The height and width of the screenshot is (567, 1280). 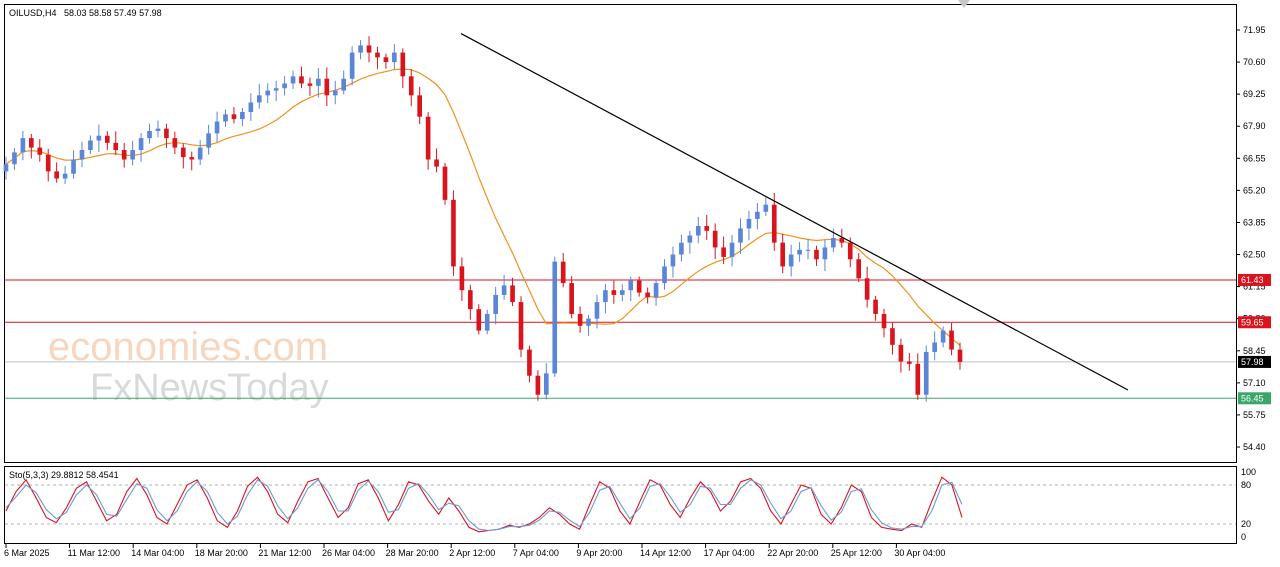 I want to click on stochastic-main-line, so click(x=484, y=504).